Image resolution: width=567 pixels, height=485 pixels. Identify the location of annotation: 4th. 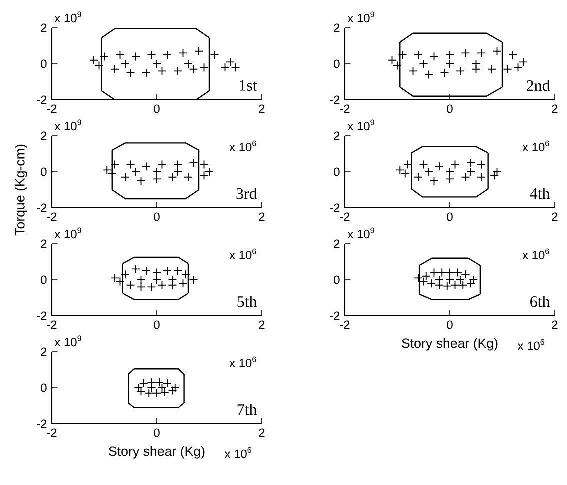
(540, 194).